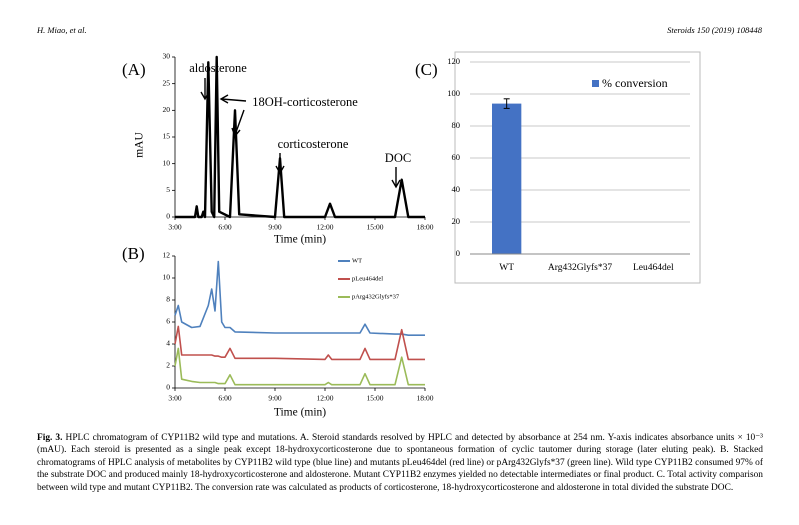 The width and height of the screenshot is (799, 525). Describe the element at coordinates (398, 158) in the screenshot. I see `annotation: DOC` at that location.